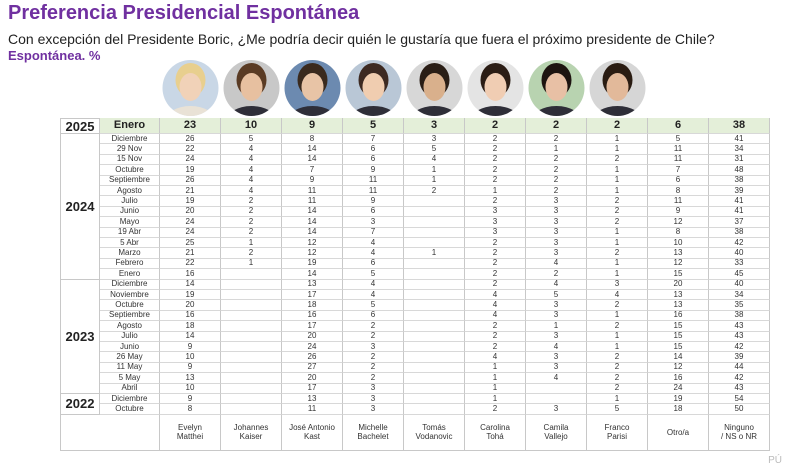 The height and width of the screenshot is (470, 790). What do you see at coordinates (130, 378) in the screenshot?
I see `month-label: 5 May` at bounding box center [130, 378].